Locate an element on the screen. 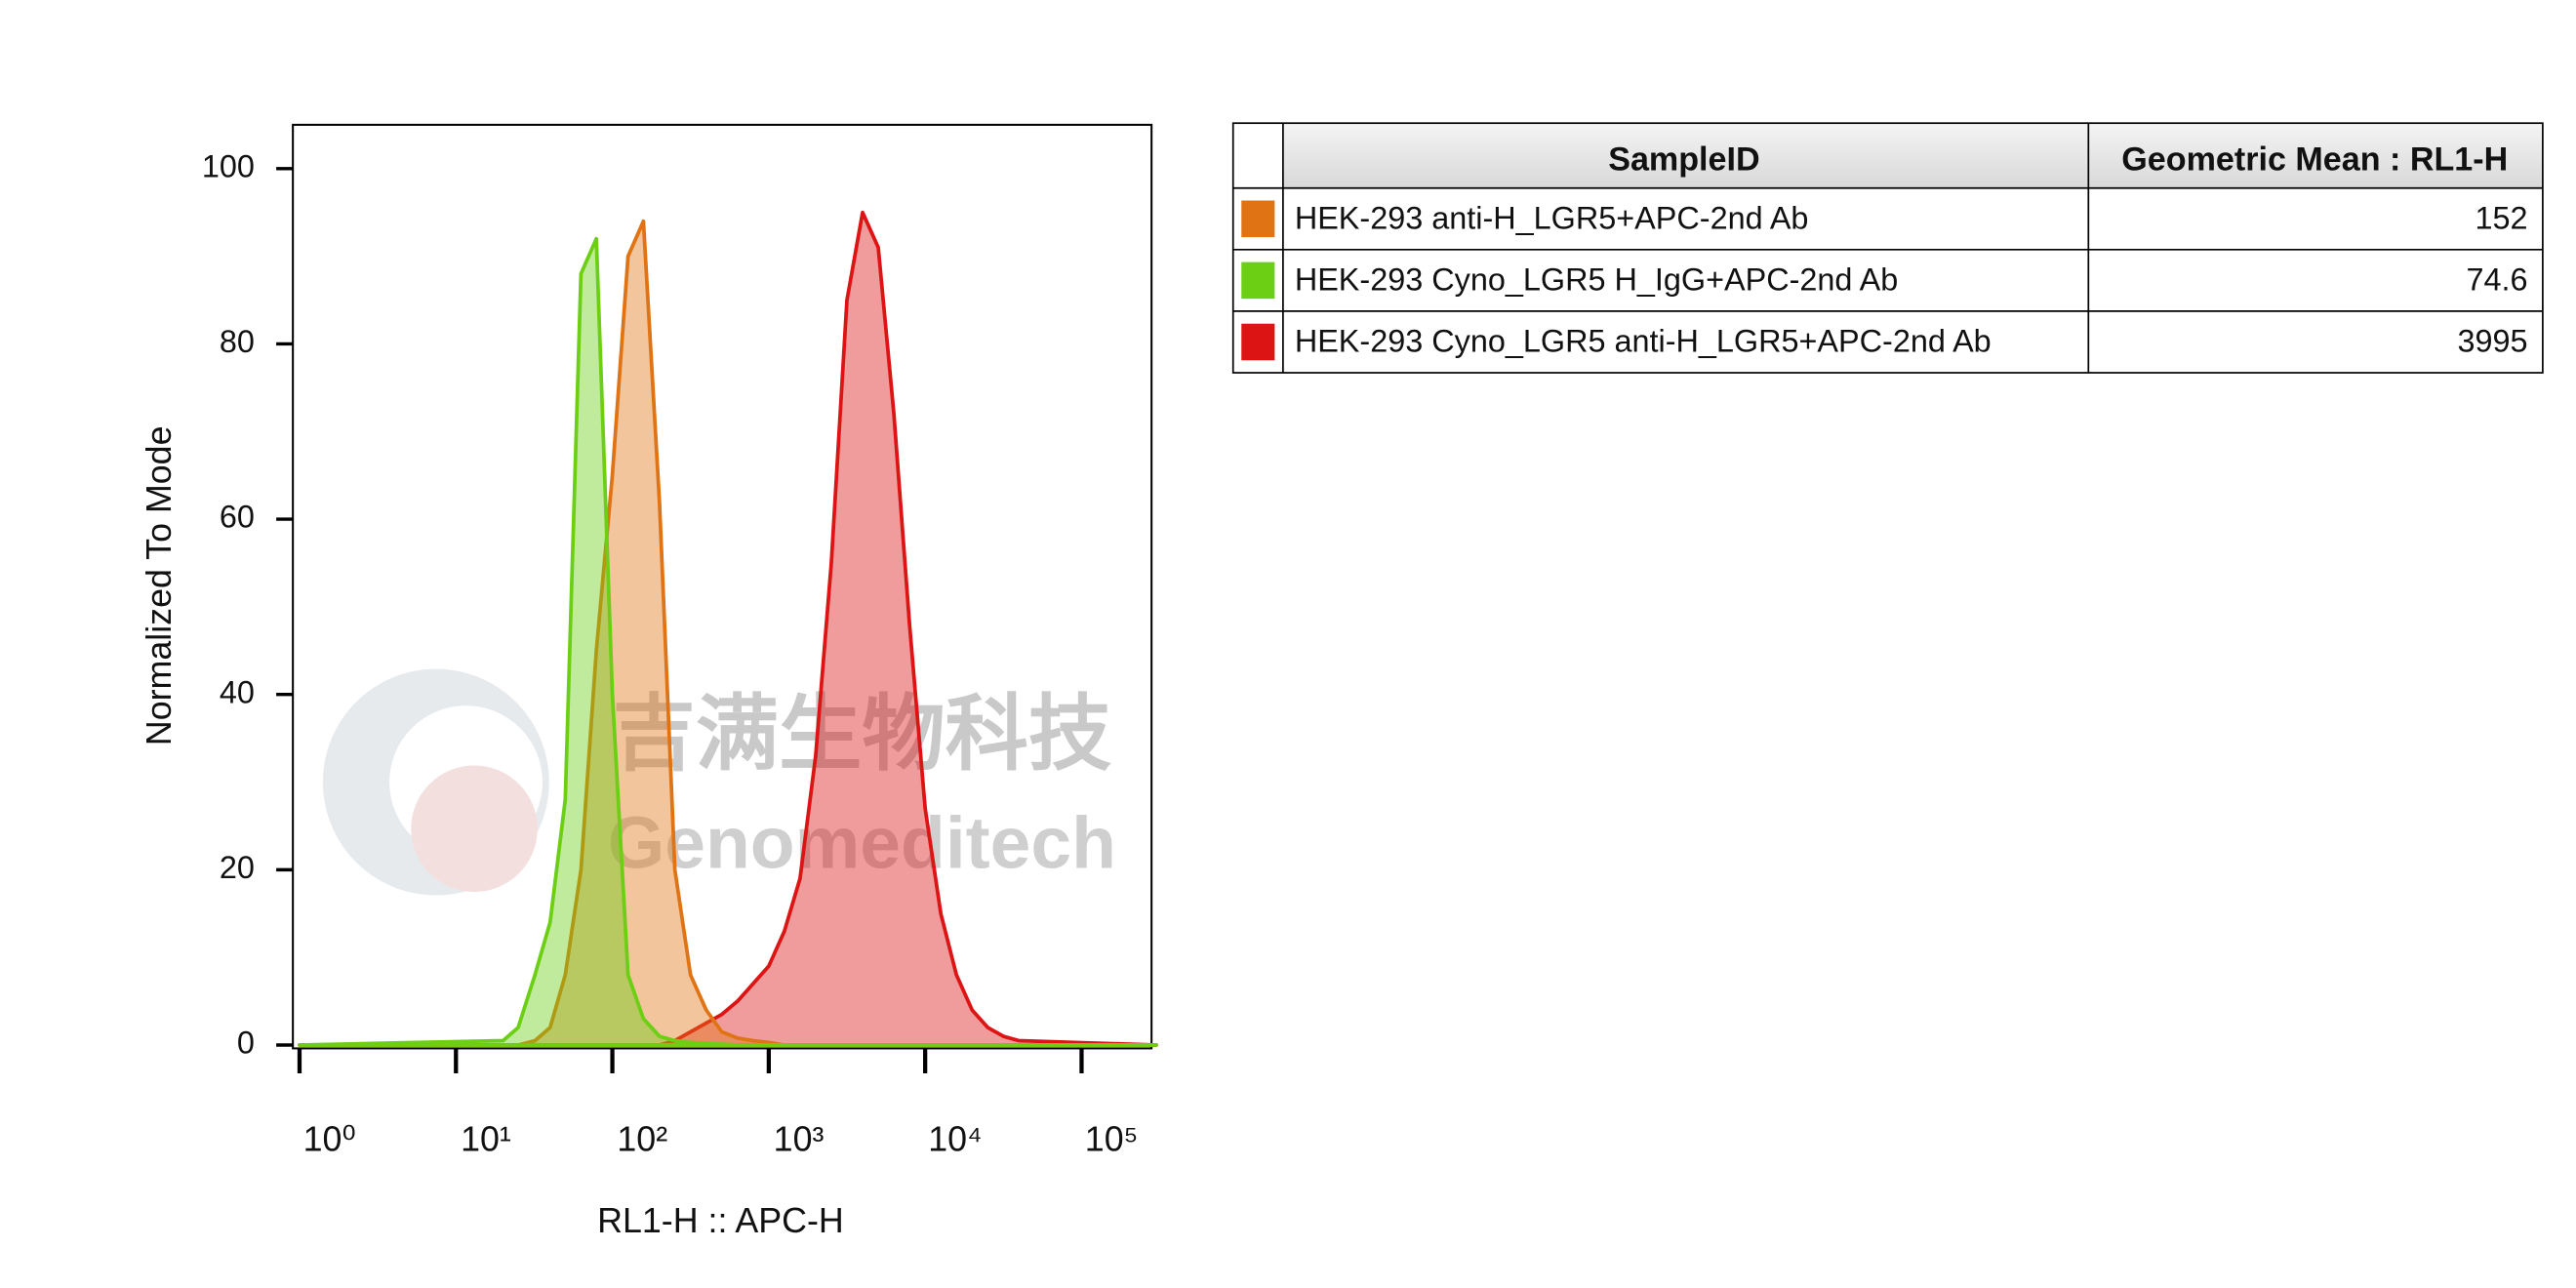  y-tick-label: 60 is located at coordinates (237, 517).